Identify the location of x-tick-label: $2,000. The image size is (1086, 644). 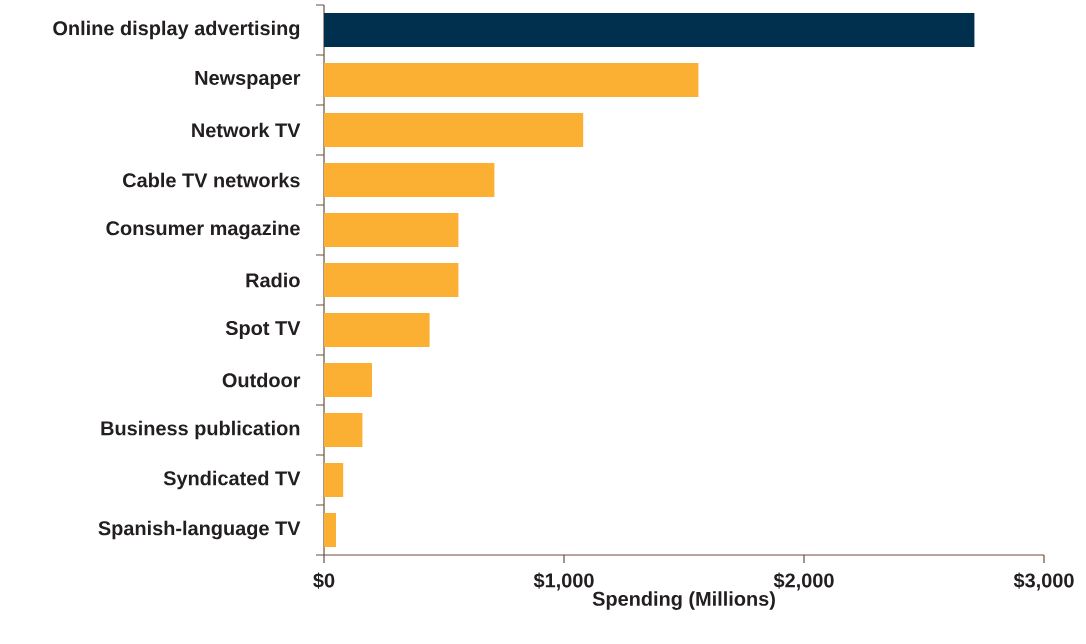
(803, 581).